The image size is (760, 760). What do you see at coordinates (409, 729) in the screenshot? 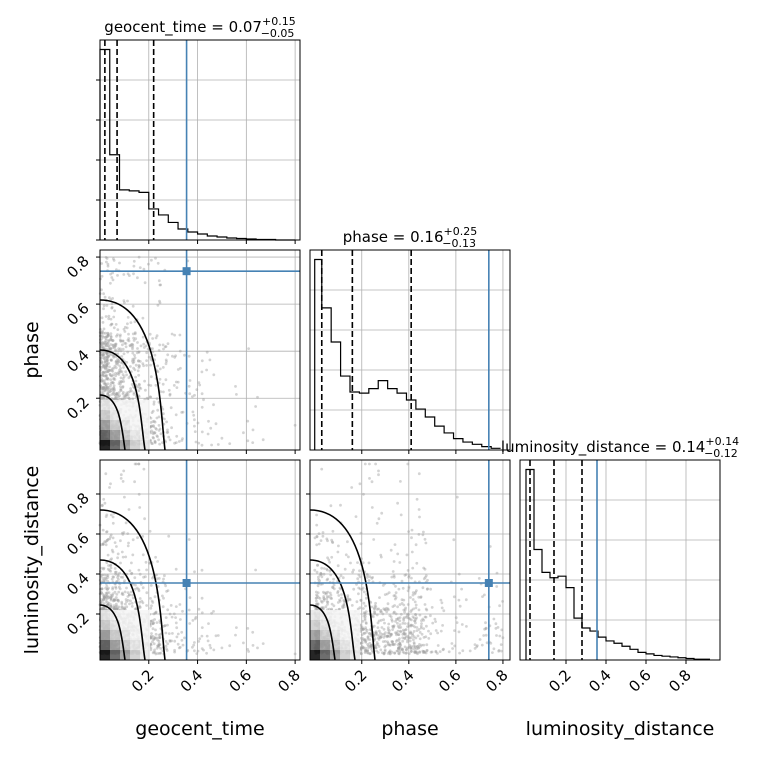
I see `xaxis-label-phase: phase` at bounding box center [409, 729].